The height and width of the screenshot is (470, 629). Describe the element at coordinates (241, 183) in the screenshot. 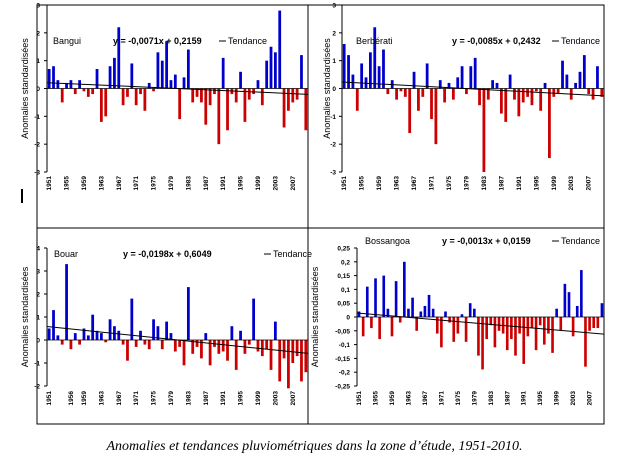

I see `x-tick-label: 1995` at that location.